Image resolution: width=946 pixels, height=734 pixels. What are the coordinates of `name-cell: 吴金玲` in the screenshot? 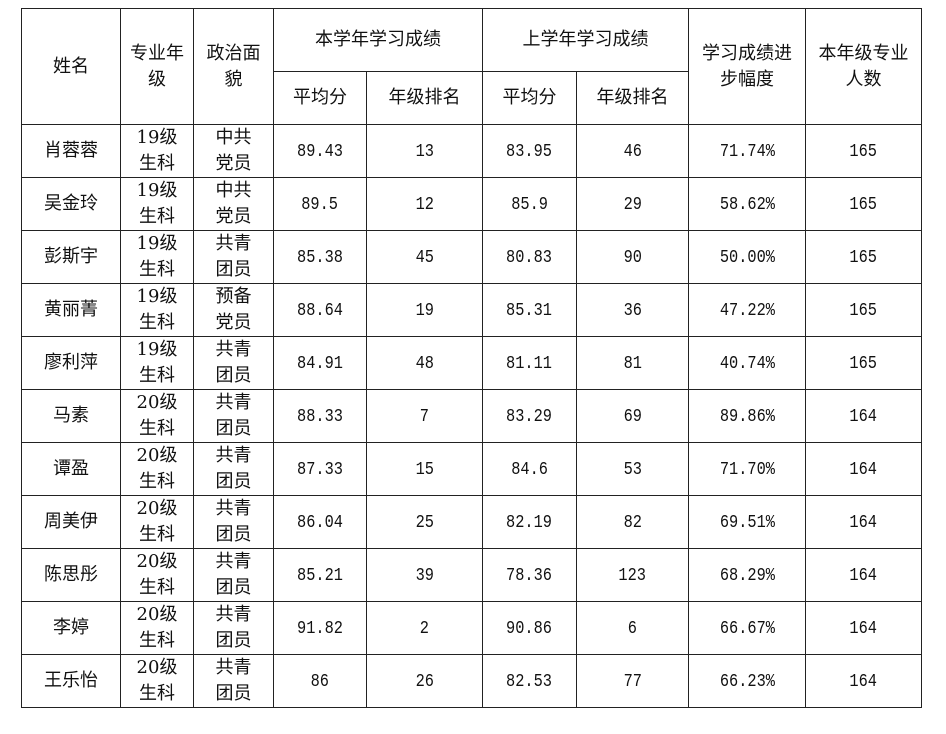 It's located at (71, 204).